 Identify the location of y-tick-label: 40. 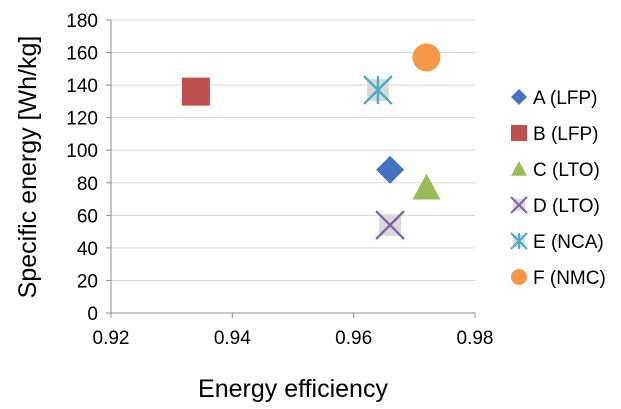
(87, 249).